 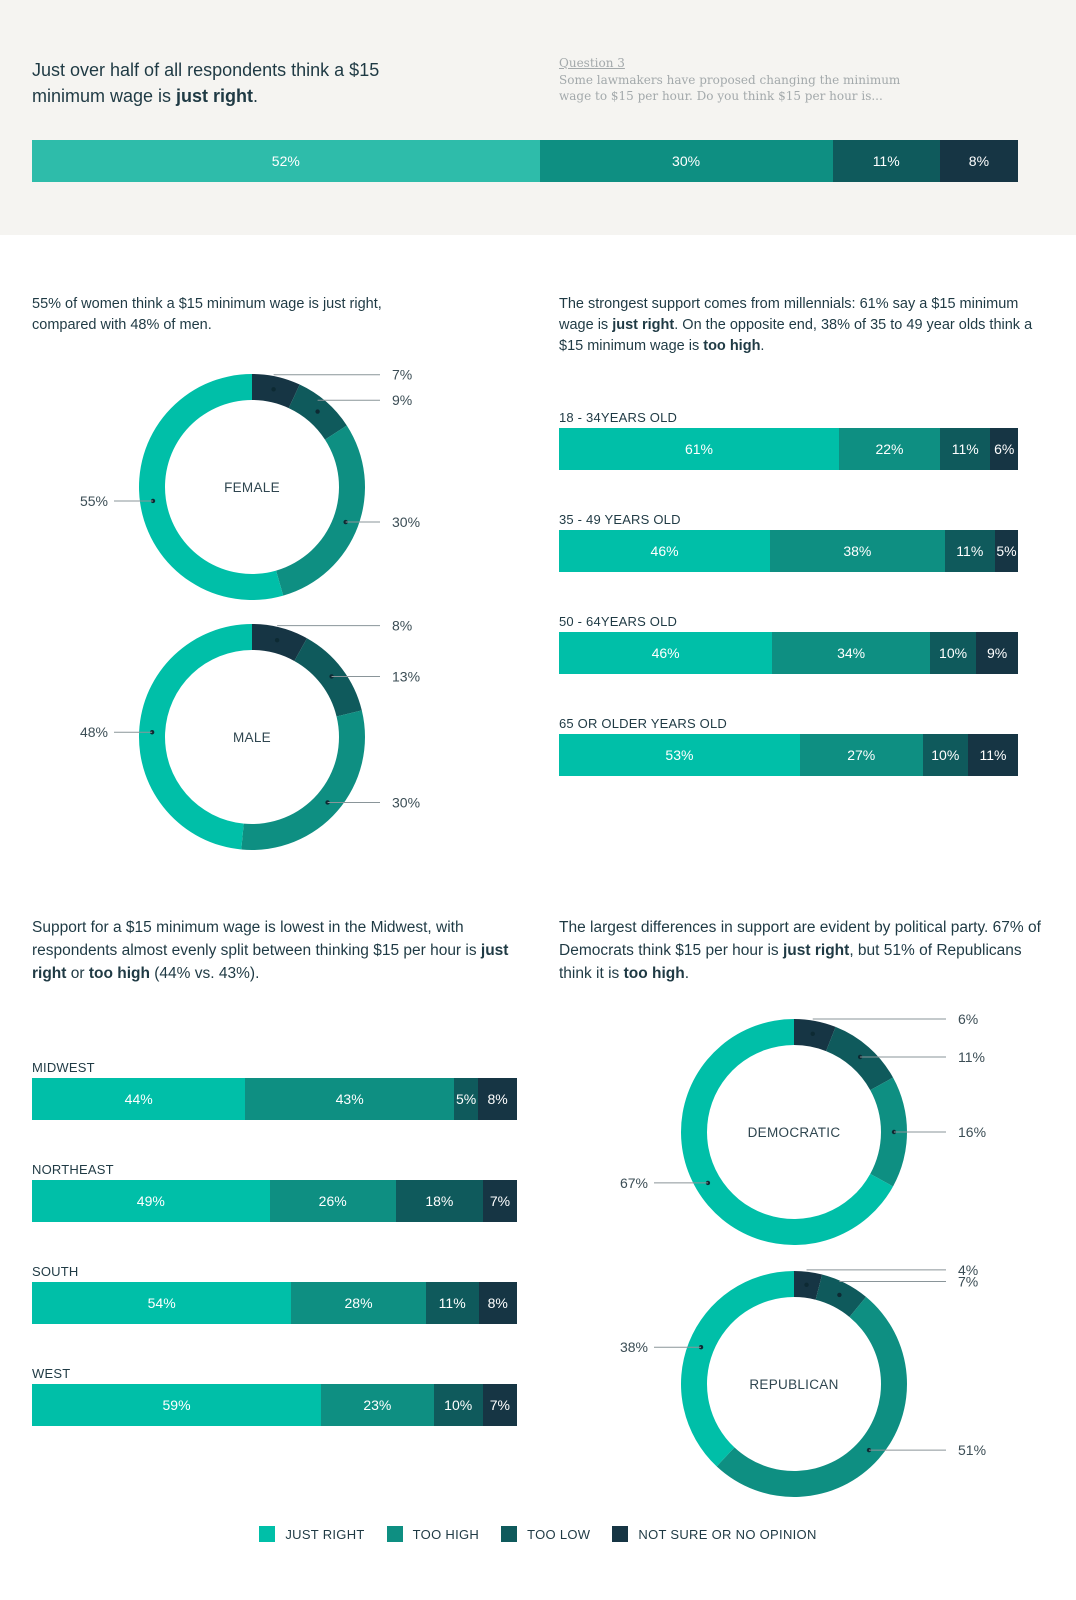 What do you see at coordinates (992, 755) in the screenshot?
I see `bar-segment-not-sure-or-no-opinion: 11%` at bounding box center [992, 755].